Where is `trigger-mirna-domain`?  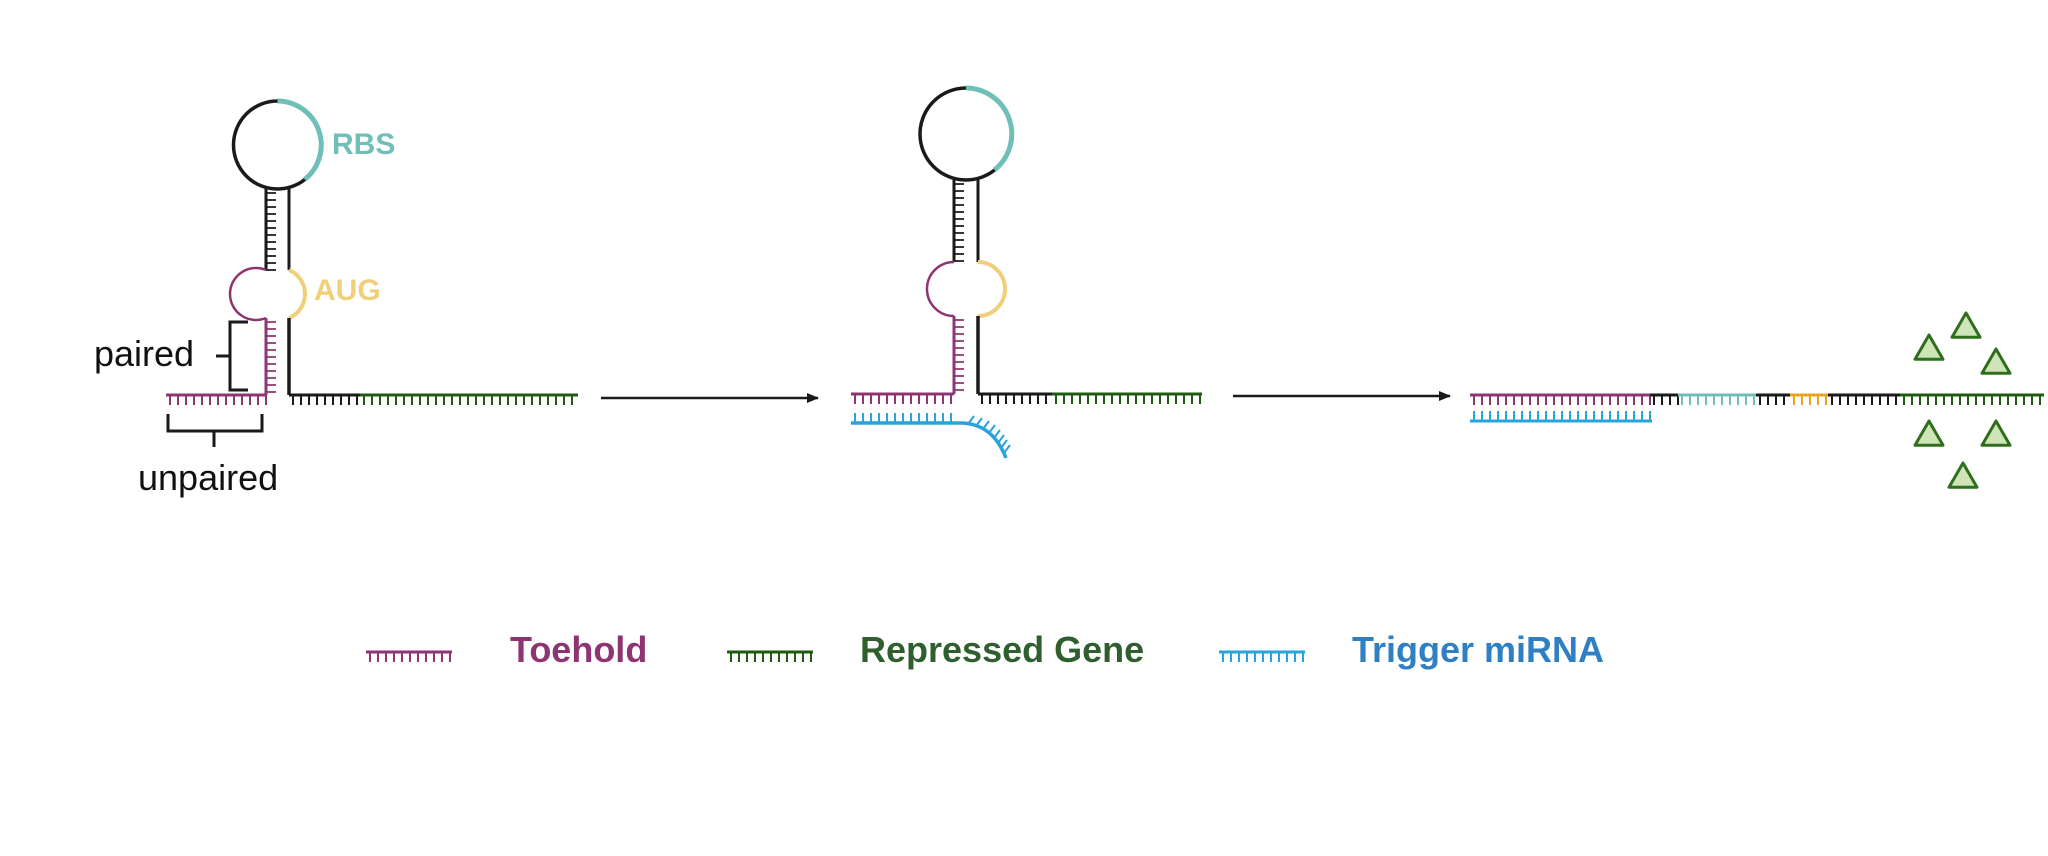
trigger-mirna-domain is located at coordinates (1561, 417).